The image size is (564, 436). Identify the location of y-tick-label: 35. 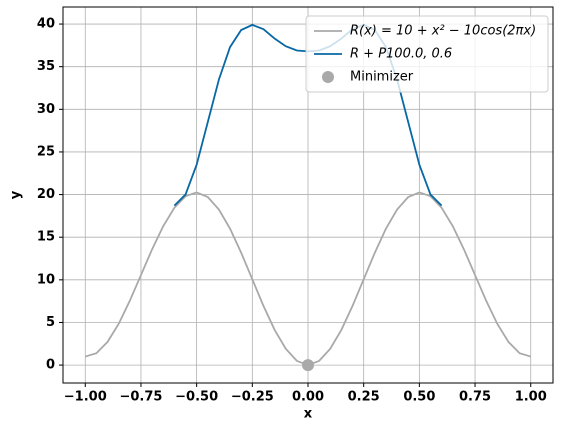
(46, 66).